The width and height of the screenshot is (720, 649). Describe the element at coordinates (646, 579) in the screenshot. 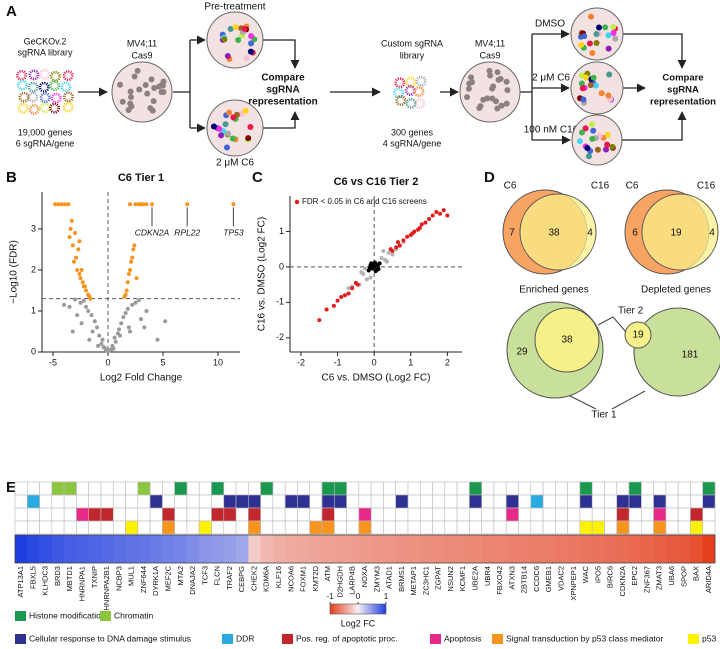

I see `gene-label: ZNF367` at that location.